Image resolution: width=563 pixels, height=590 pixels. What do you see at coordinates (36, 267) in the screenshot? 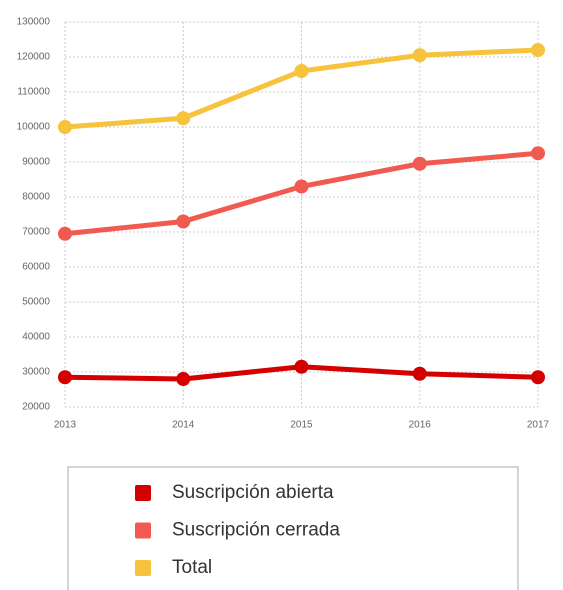
I see `y-tick-label: 60000` at bounding box center [36, 267].